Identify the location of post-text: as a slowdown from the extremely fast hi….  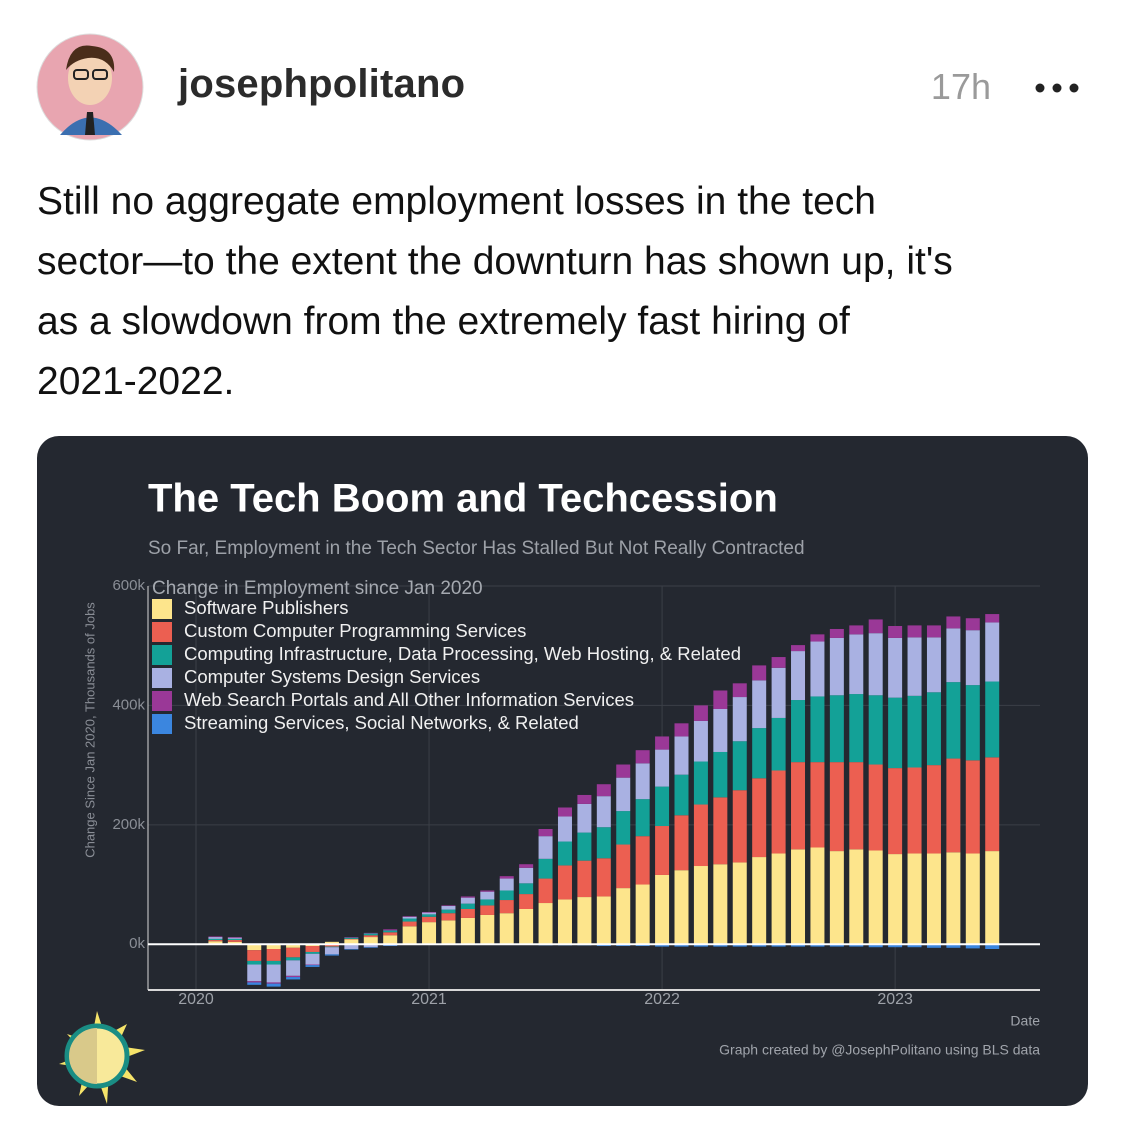
(443, 321).